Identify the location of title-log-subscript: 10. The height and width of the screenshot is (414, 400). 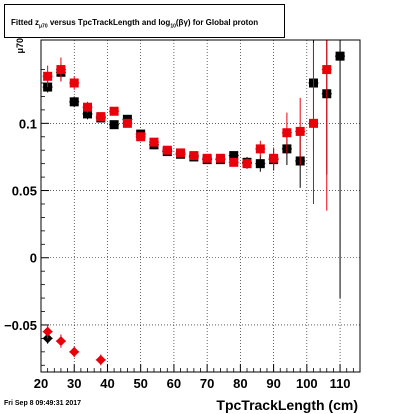
(173, 26).